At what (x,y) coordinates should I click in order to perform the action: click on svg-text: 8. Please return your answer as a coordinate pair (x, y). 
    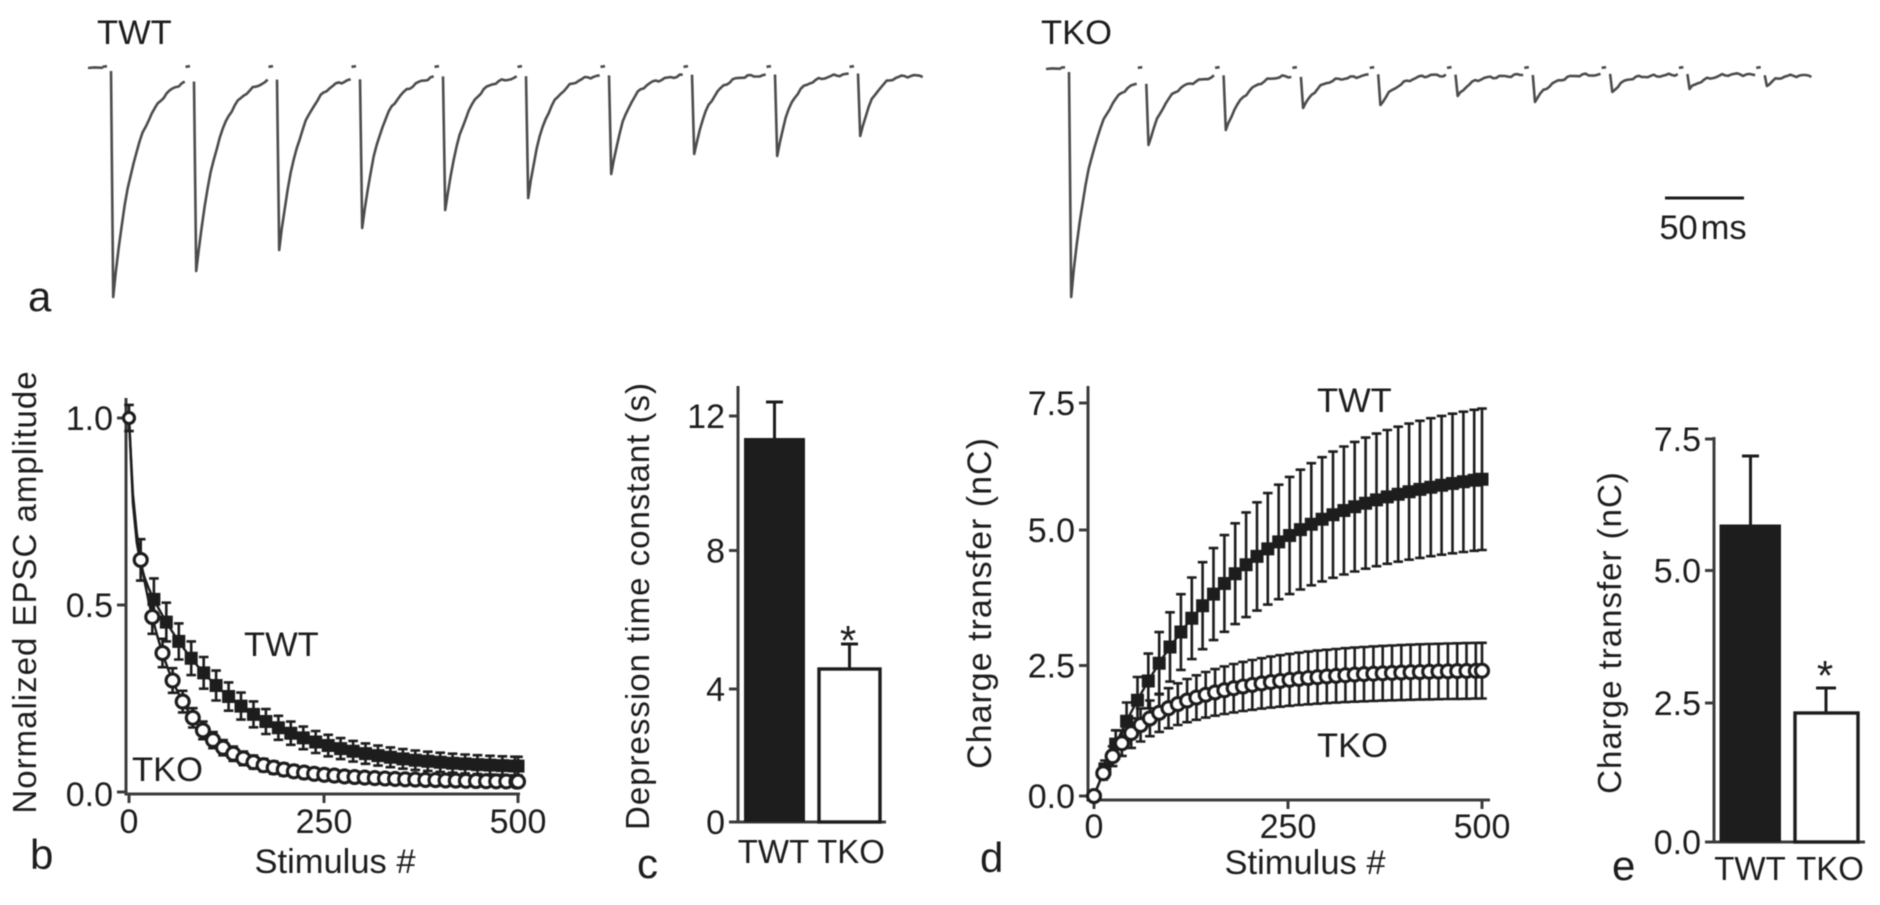
    Looking at the image, I should click on (715, 552).